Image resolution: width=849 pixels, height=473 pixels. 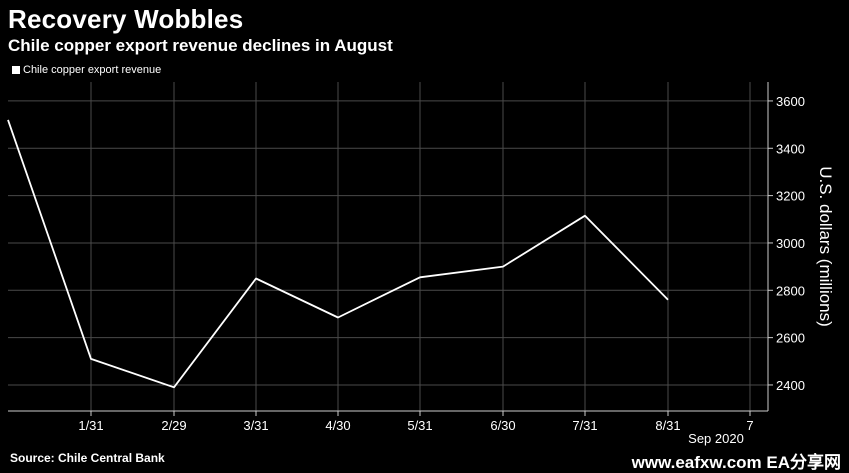 I want to click on x-tick-label: 1/31, so click(x=90, y=425).